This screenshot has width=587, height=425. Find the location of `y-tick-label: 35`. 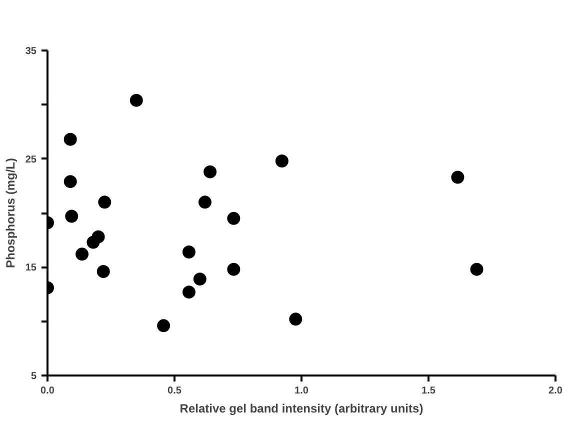

y-tick-label: 35 is located at coordinates (31, 51).